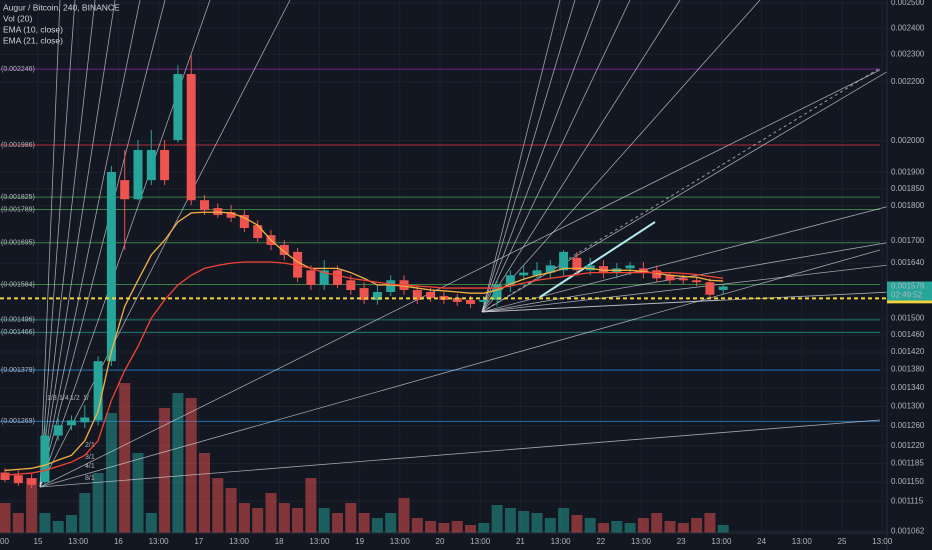  What do you see at coordinates (90, 457) in the screenshot?
I see `fan-label: 3/1` at bounding box center [90, 457].